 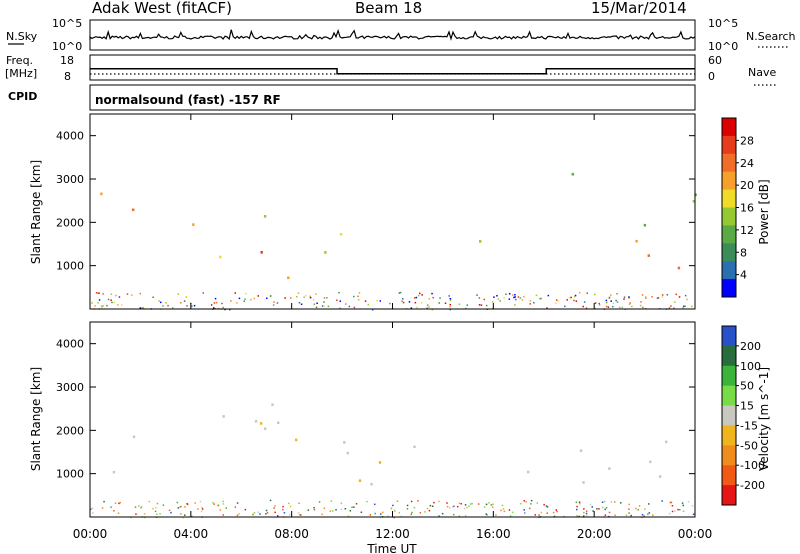 I want to click on colorbar-tick-label: 24, so click(x=747, y=163).